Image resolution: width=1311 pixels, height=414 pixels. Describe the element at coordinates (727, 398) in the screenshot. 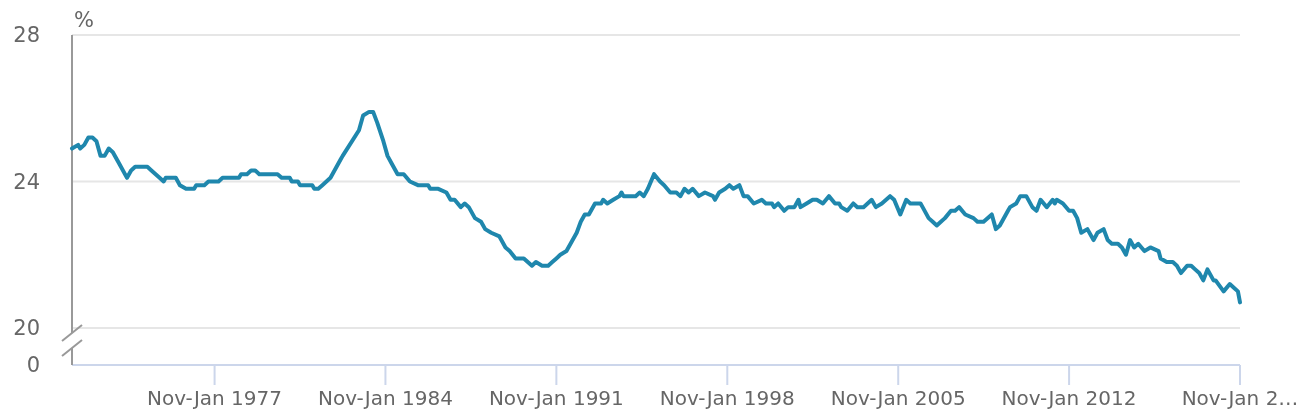

I see `x-tick-label: Nov-Jan 1998` at that location.